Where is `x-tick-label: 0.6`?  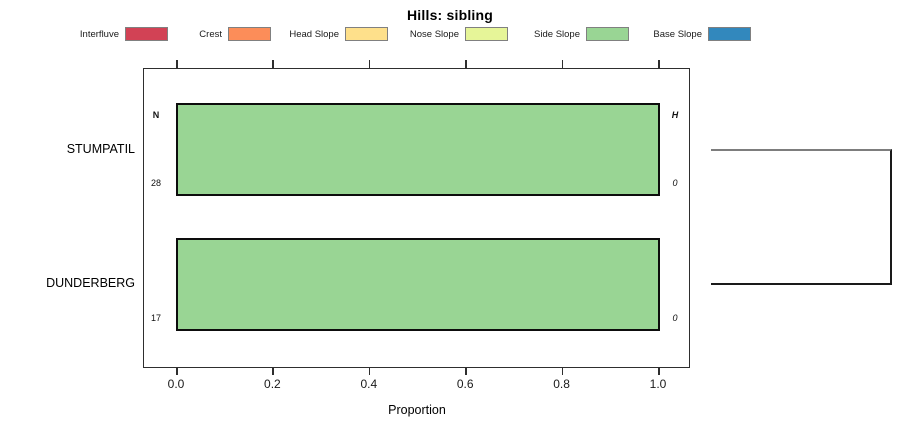 x-tick-label: 0.6 is located at coordinates (465, 384).